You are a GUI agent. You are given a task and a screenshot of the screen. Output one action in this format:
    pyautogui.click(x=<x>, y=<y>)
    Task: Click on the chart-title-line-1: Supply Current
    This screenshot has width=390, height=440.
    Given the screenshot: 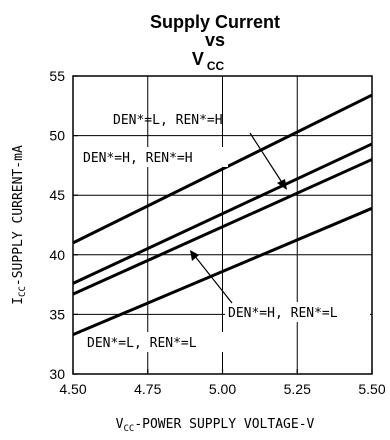 What is the action you would take?
    pyautogui.click(x=215, y=22)
    